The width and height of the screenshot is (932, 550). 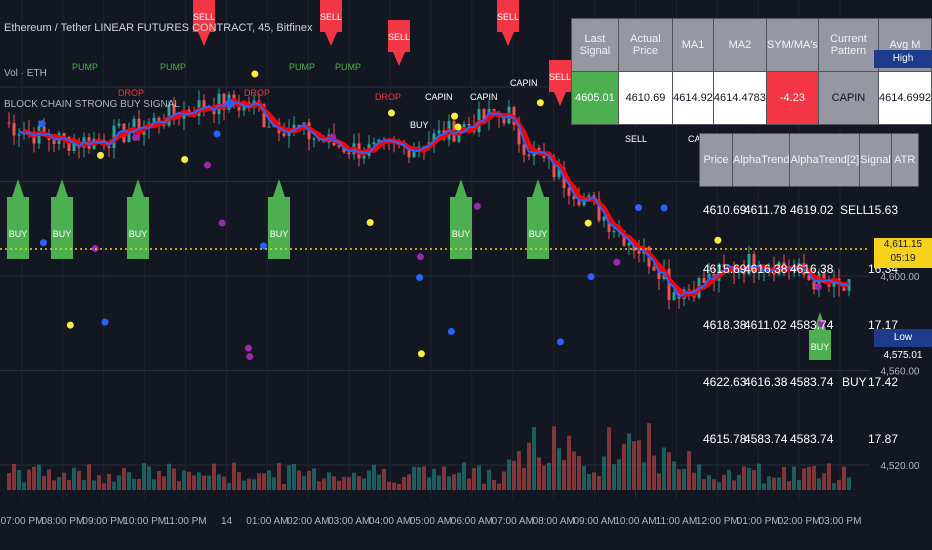 What do you see at coordinates (765, 325) in the screenshot?
I see `row3-alphatrend: 4611.02` at bounding box center [765, 325].